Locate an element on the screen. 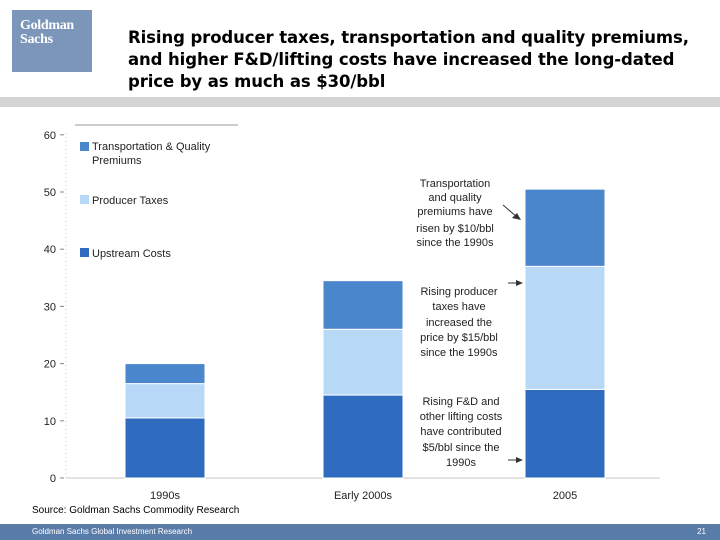  annotation-transport-arrow is located at coordinates (510, 211).